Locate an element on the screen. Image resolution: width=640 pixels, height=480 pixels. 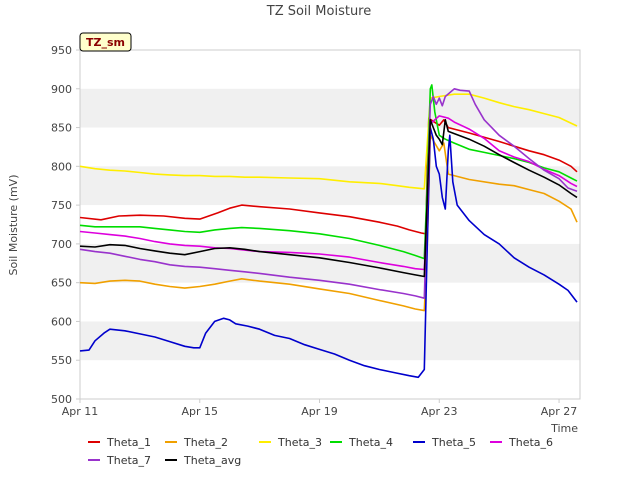
y-axis-ticks: 500 550 600 650 700 750 800 850 900 950 is located at coordinates (65, 225).